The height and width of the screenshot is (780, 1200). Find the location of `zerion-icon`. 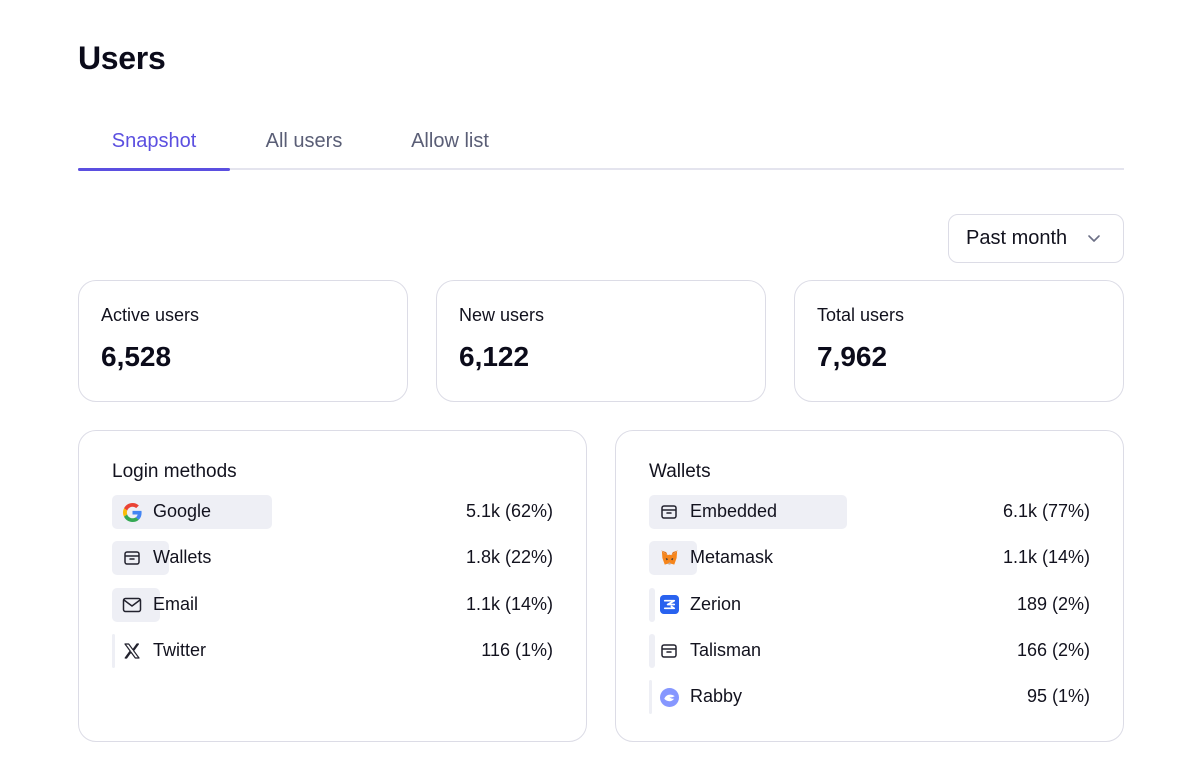

zerion-icon is located at coordinates (669, 605).